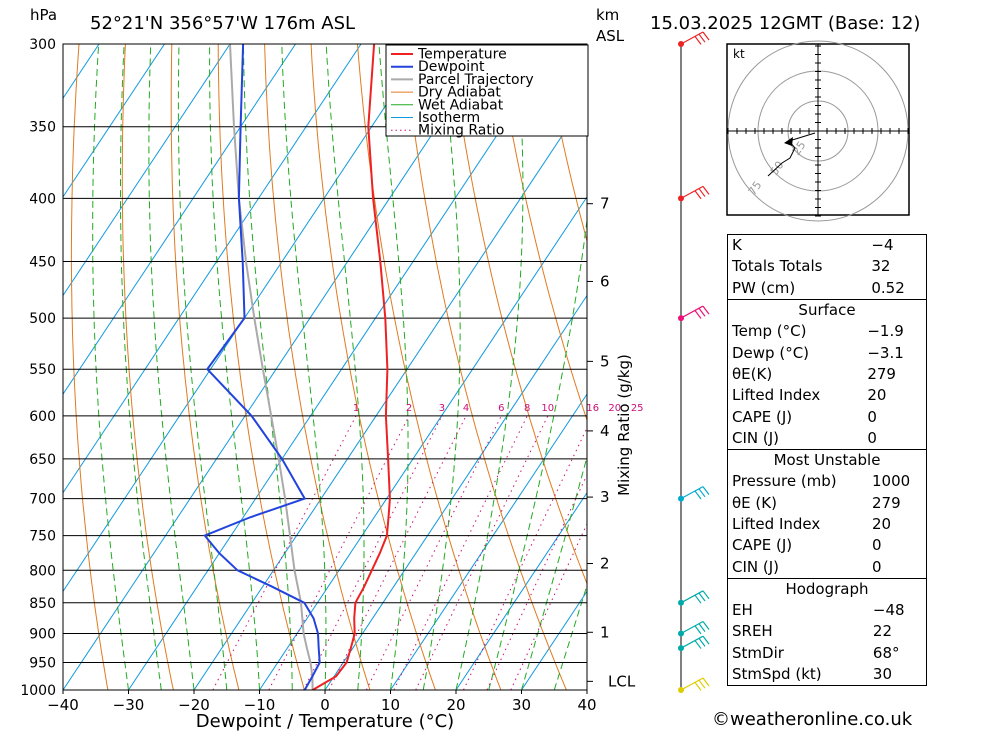 The height and width of the screenshot is (733, 1000). I want to click on surface-row: CIN (J) 0, so click(827, 439).